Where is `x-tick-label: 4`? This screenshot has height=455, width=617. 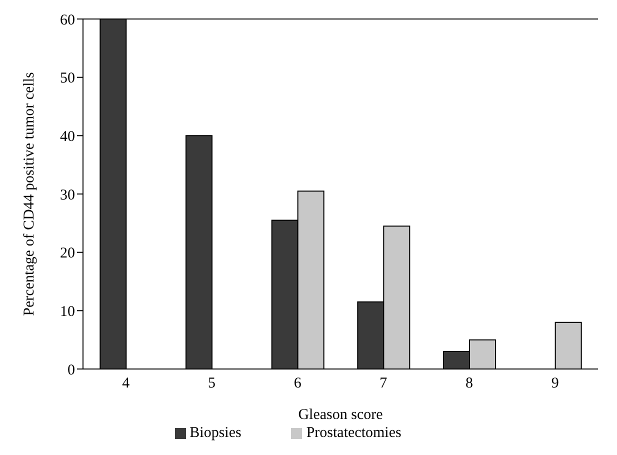
x-tick-label: 4 is located at coordinates (126, 384).